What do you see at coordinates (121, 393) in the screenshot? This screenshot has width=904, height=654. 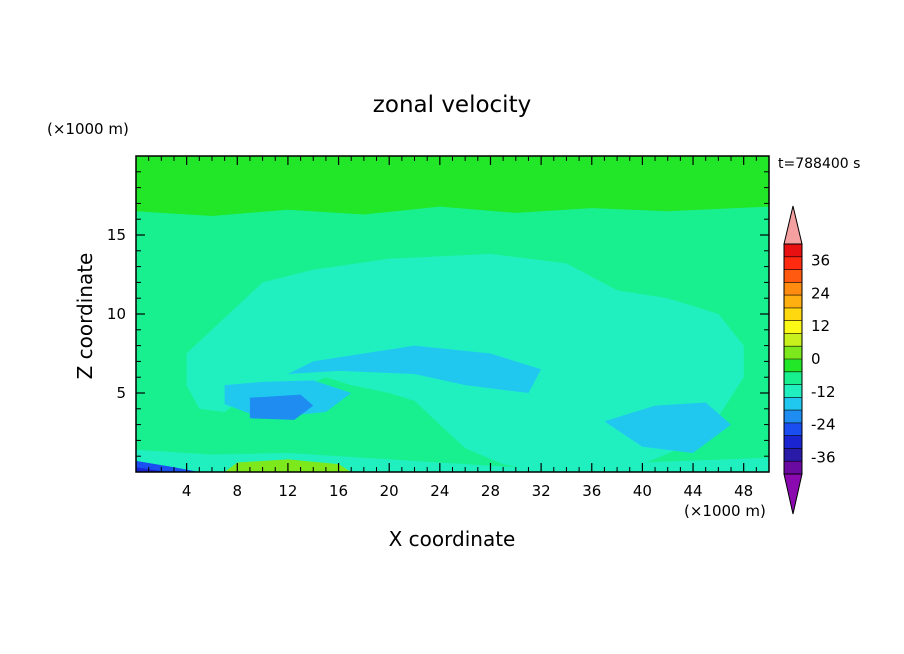 I see `y-tick-label: 5` at bounding box center [121, 393].